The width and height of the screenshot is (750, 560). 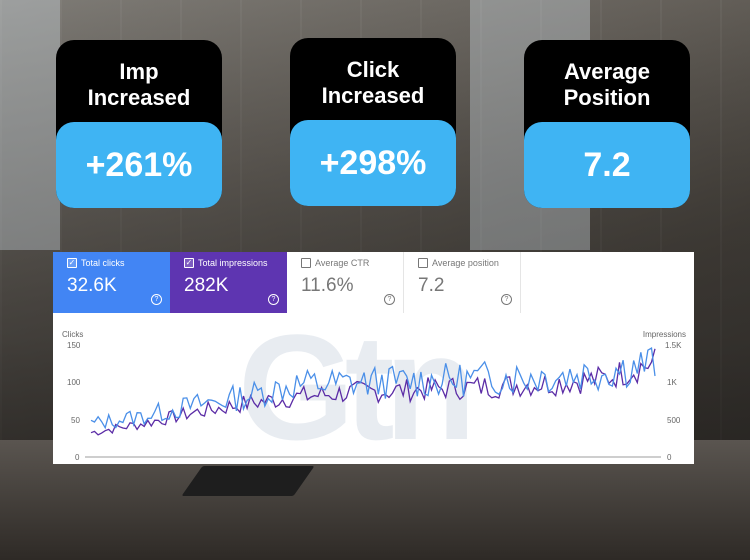 I want to click on metric-value: 11.6%, so click(x=327, y=285).